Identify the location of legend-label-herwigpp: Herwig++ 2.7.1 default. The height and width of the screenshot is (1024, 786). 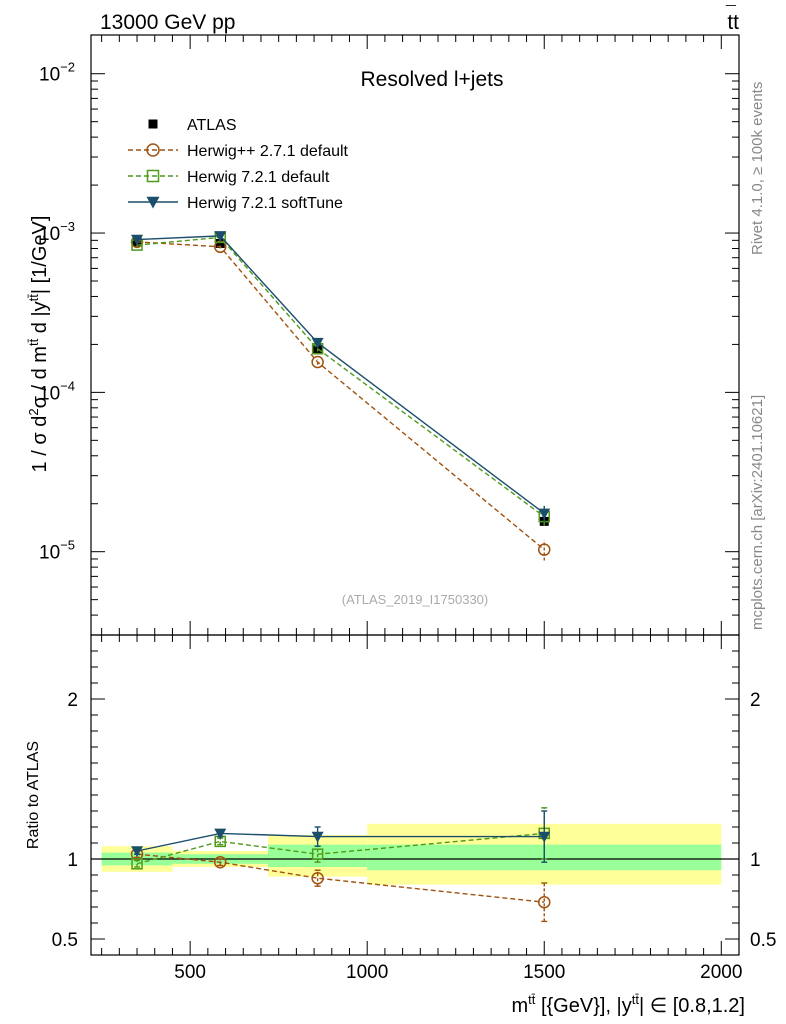
(268, 151).